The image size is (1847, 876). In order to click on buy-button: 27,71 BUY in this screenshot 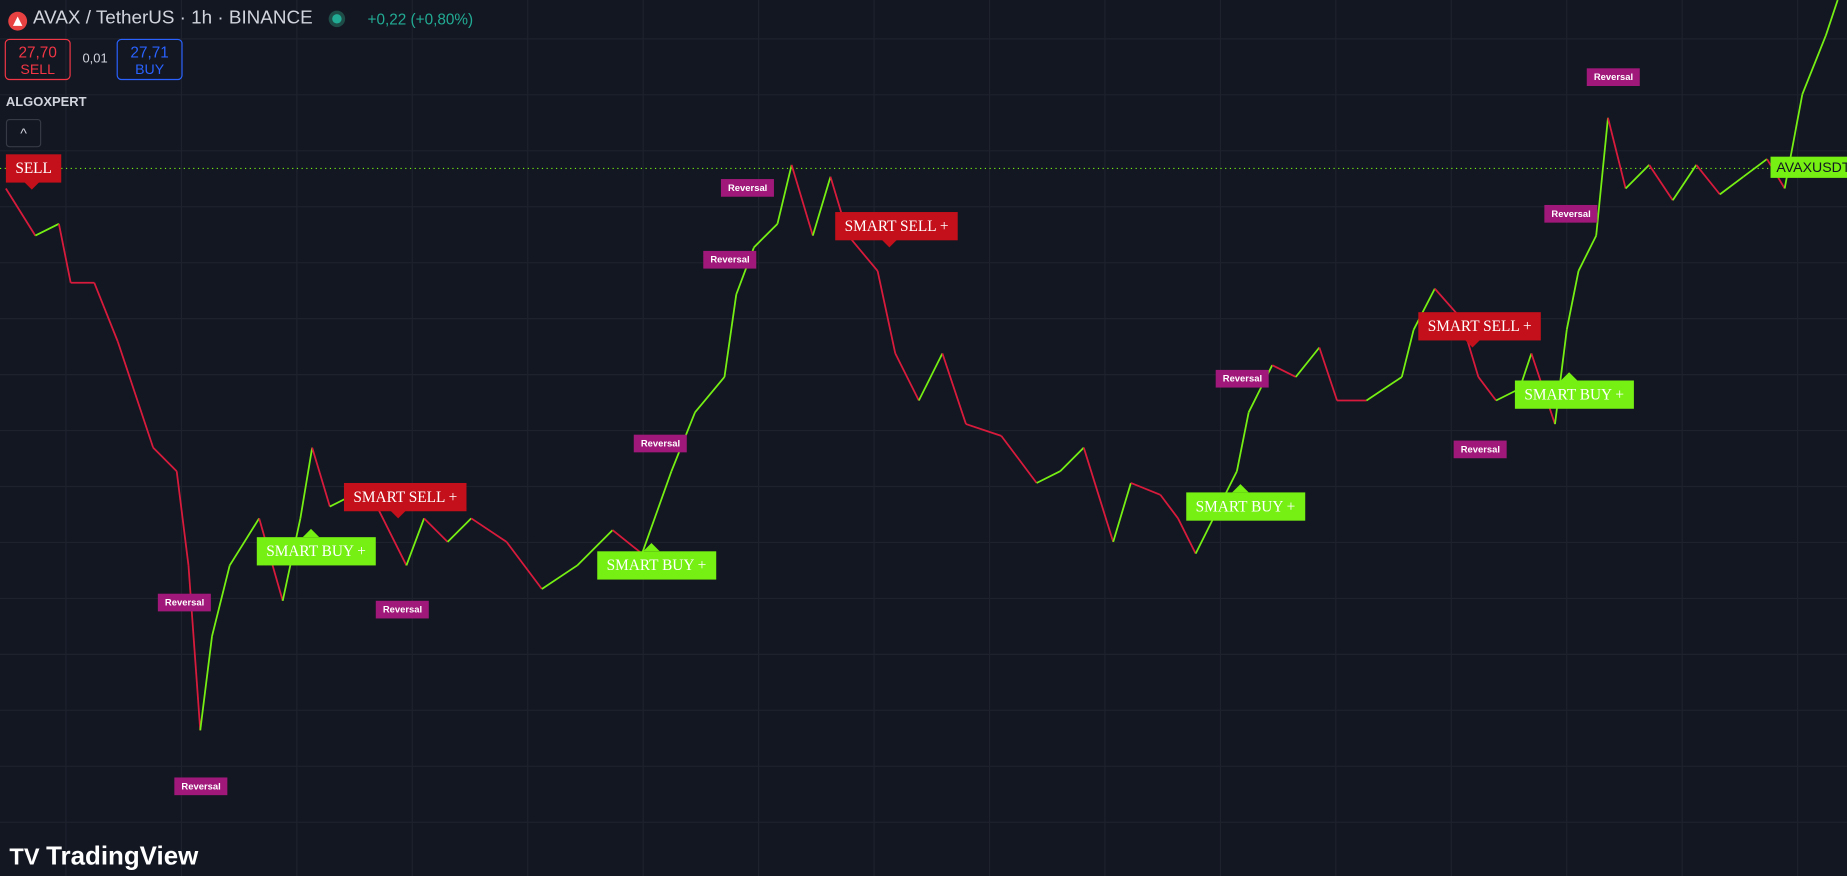, I will do `click(149, 59)`.